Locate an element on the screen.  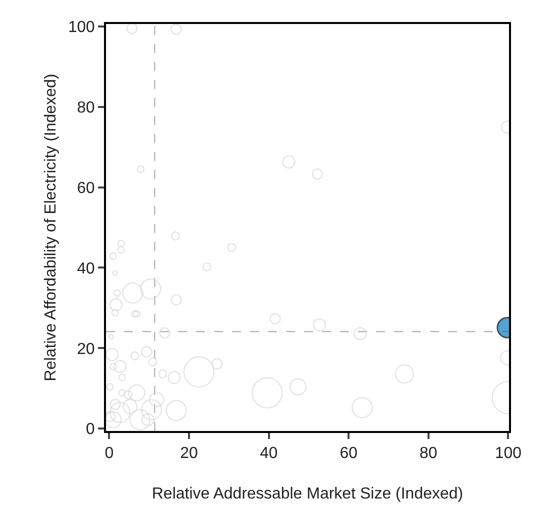
y-tick-label: 0 is located at coordinates (90, 429).